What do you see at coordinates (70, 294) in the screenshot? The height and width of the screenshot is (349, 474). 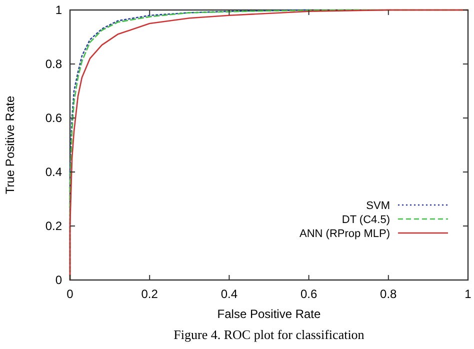 I see `x-tick-label: 0` at bounding box center [70, 294].